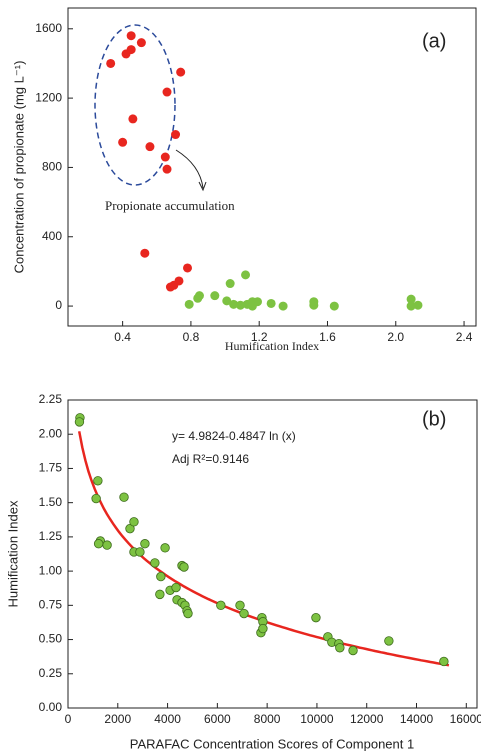  What do you see at coordinates (234, 436) in the screenshot?
I see `equation: y= 4.9824-0.4847 ln (x)` at bounding box center [234, 436].